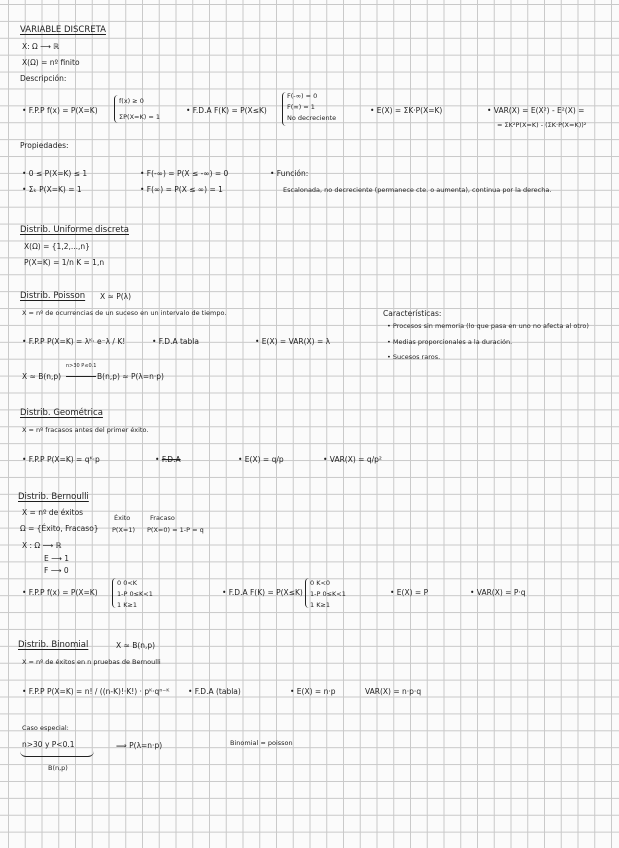 The image size is (619, 848). Describe the element at coordinates (52, 189) in the screenshot. I see `property: • Σₖ P(X=K) = 1` at that location.